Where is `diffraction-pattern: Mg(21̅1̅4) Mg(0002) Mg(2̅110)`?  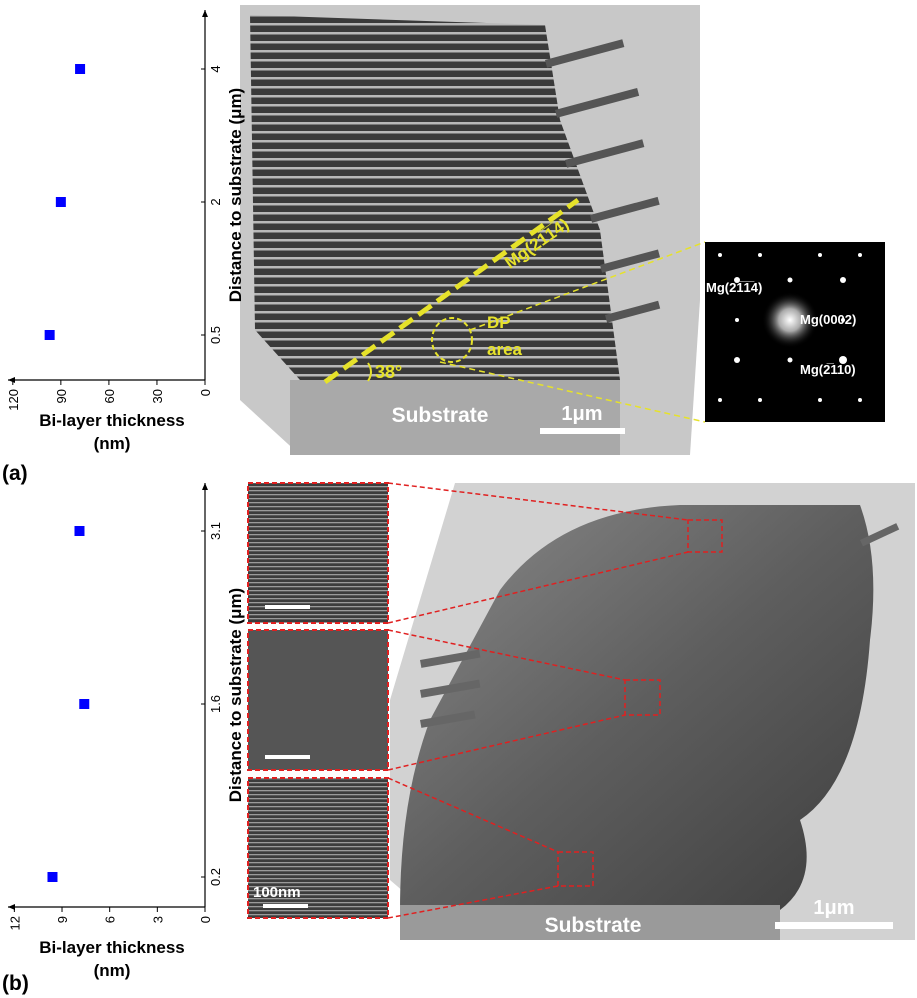
diffraction-pattern: Mg(21̅1̅4) Mg(0002) Mg(2̅110) is located at coordinates (795, 332).